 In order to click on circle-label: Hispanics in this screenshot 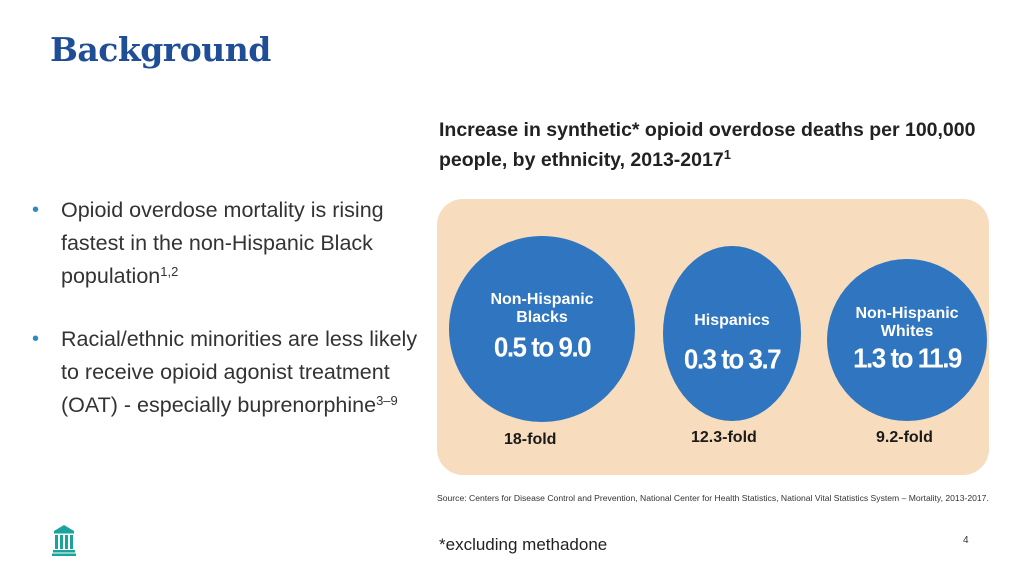, I will do `click(732, 321)`.